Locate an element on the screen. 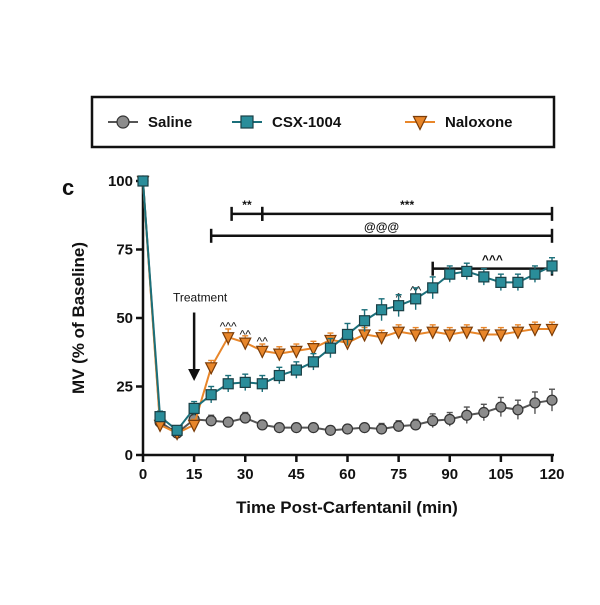 The width and height of the screenshot is (600, 605). y-tick-label: 25 is located at coordinates (124, 387).